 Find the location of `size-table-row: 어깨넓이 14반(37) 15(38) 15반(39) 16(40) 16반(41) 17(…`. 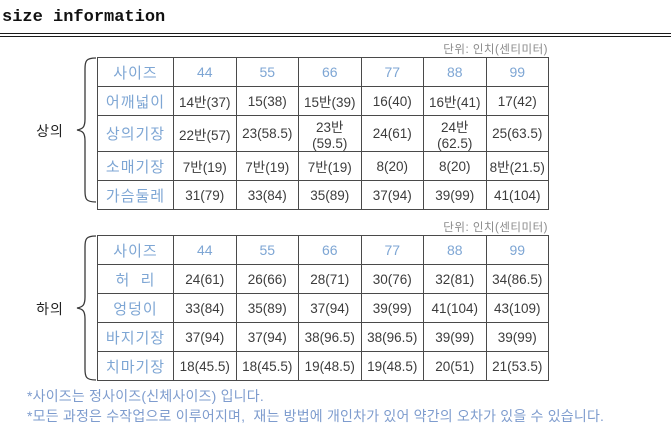

size-table-row: 어깨넓이 14반(37) 15(38) 15반(39) 16(40) 16반(41) 17(… is located at coordinates (323, 101).